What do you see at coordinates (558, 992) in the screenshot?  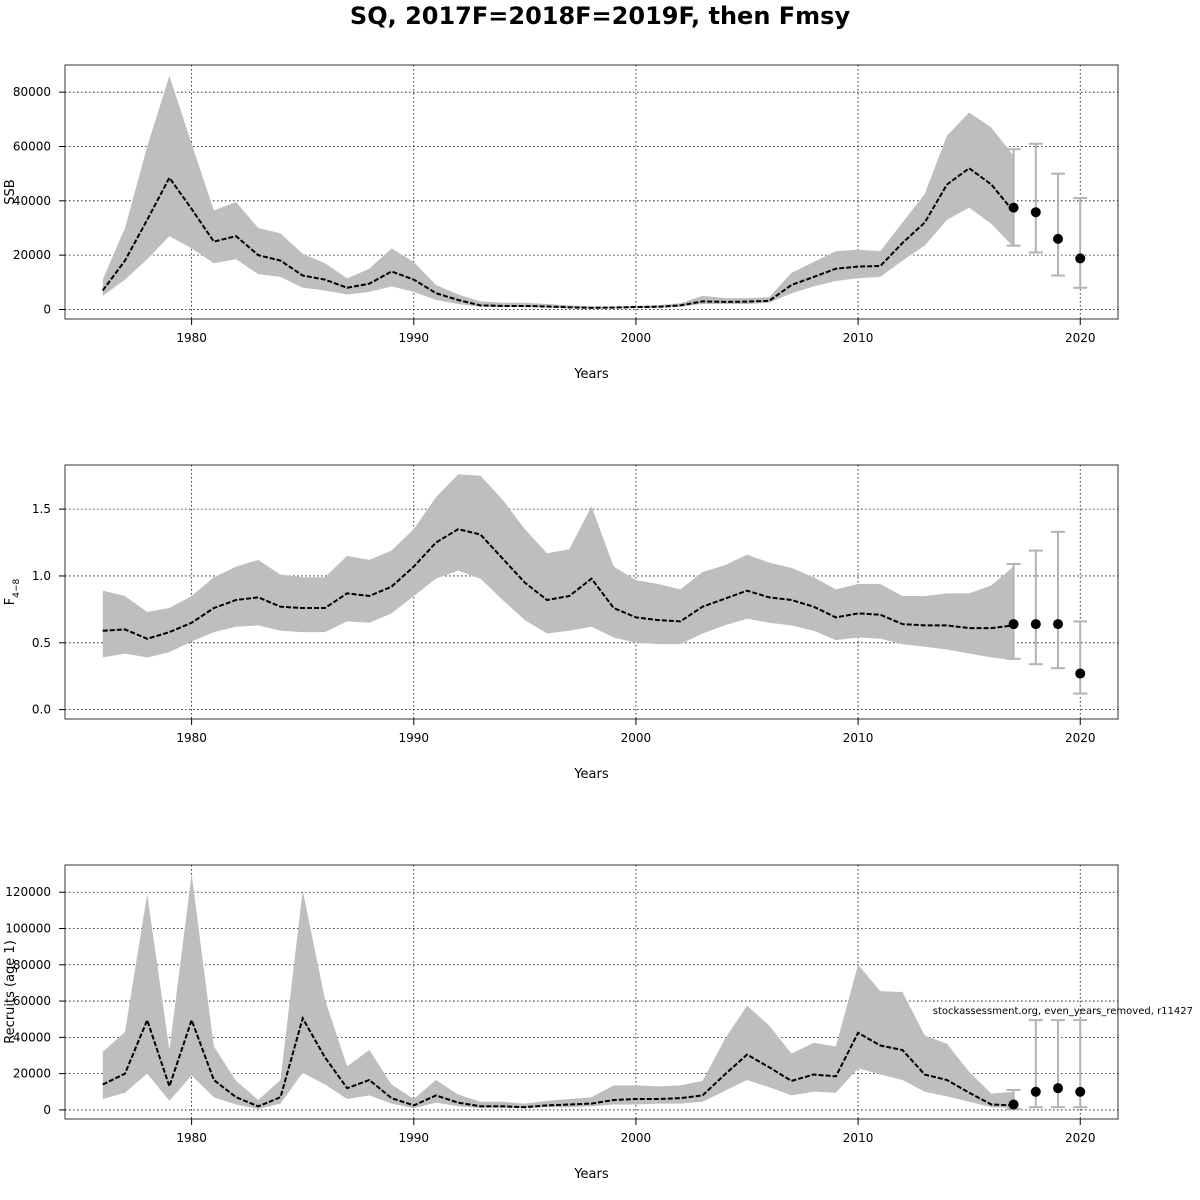 I see `recruits-confidence-band` at bounding box center [558, 992].